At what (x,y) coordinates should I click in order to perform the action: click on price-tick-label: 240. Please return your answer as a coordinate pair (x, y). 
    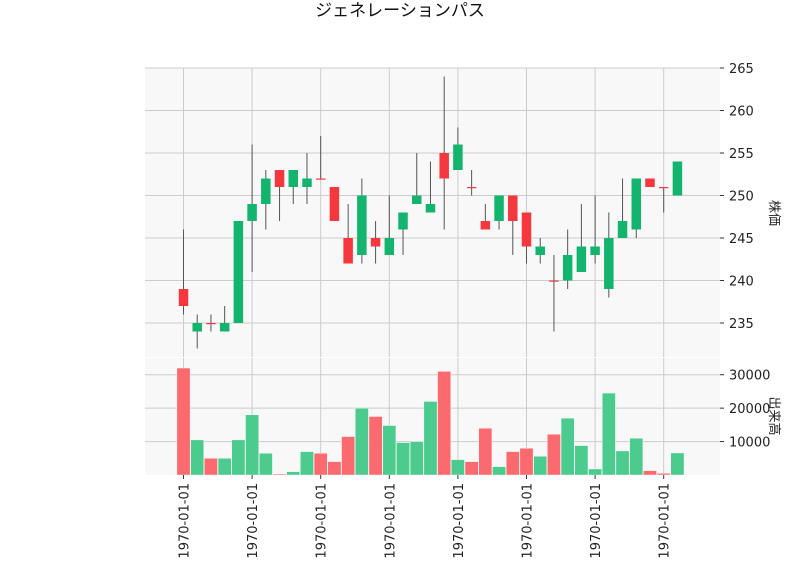
    Looking at the image, I should click on (741, 282).